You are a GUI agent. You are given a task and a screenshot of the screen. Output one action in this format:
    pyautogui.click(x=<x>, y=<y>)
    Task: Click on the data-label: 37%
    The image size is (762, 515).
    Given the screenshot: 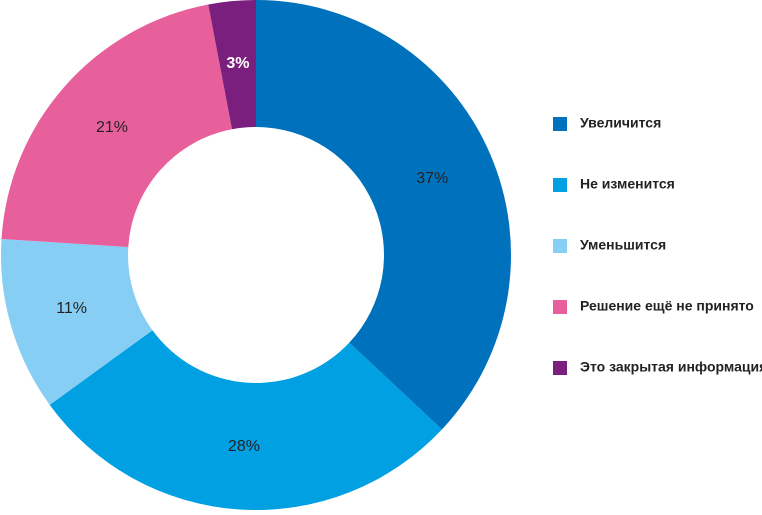 What is the action you would take?
    pyautogui.click(x=432, y=178)
    